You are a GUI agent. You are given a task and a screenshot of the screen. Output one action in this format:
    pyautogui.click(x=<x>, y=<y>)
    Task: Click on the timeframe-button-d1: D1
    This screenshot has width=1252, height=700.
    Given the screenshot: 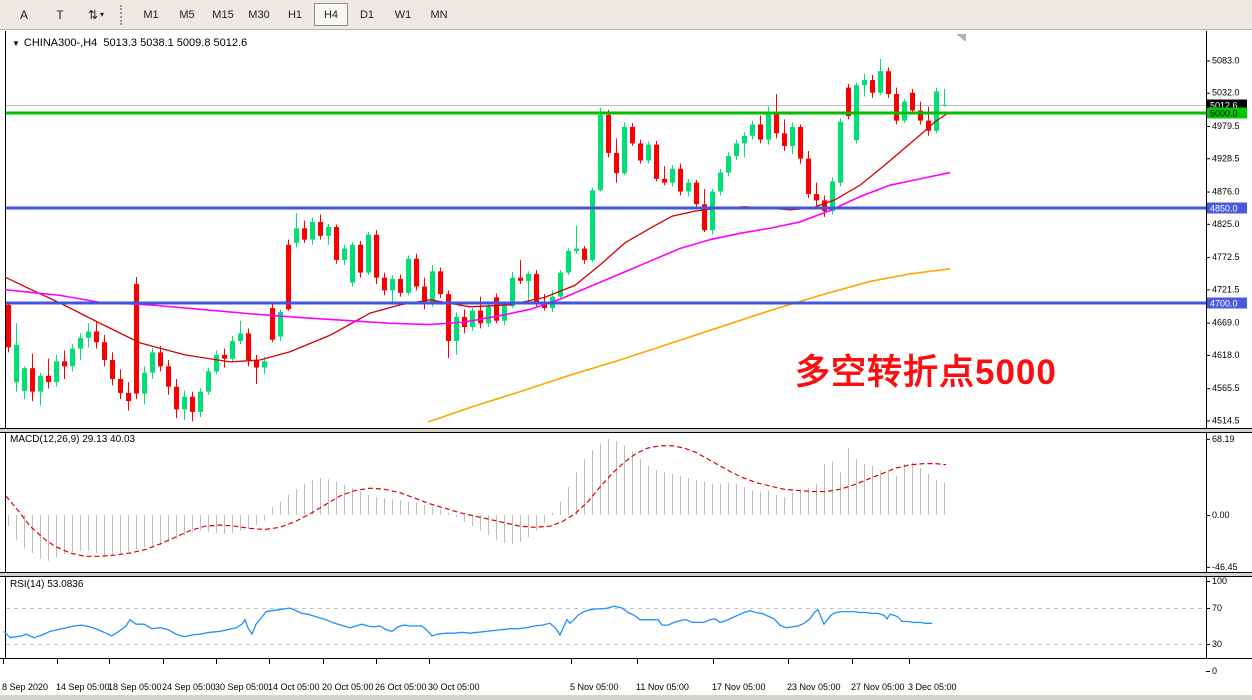 What is the action you would take?
    pyautogui.click(x=367, y=14)
    